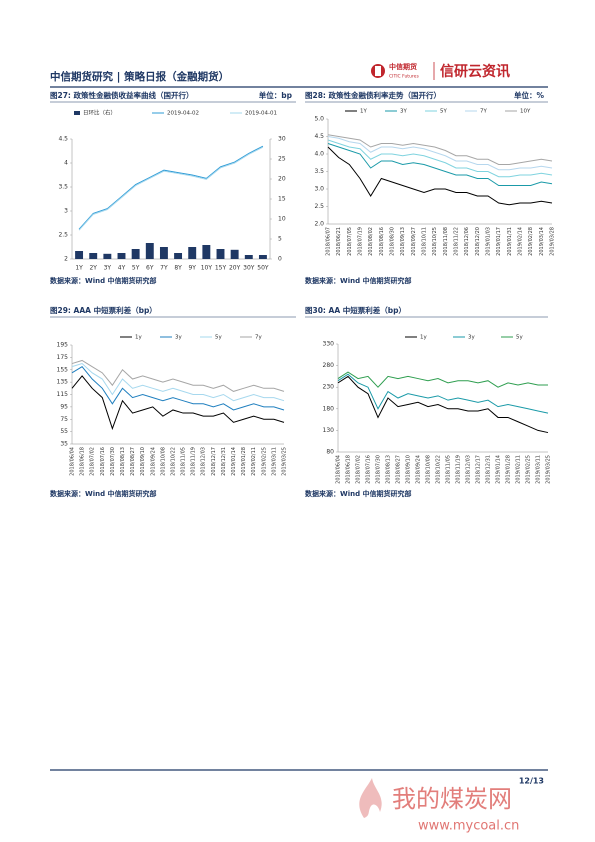 The height and width of the screenshot is (842, 595). Describe the element at coordinates (83, 461) in the screenshot. I see `x-tick-label: 2018/06/18` at that location.